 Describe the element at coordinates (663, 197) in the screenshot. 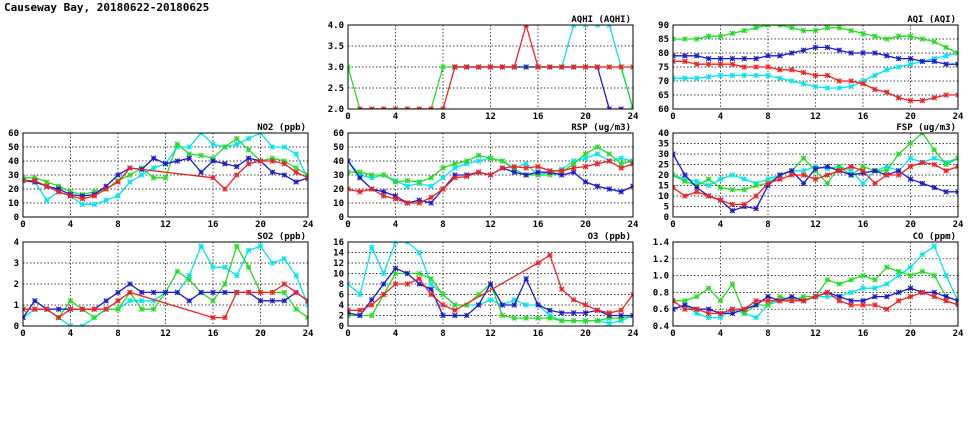

I see `y-tick-label: 10` at that location.